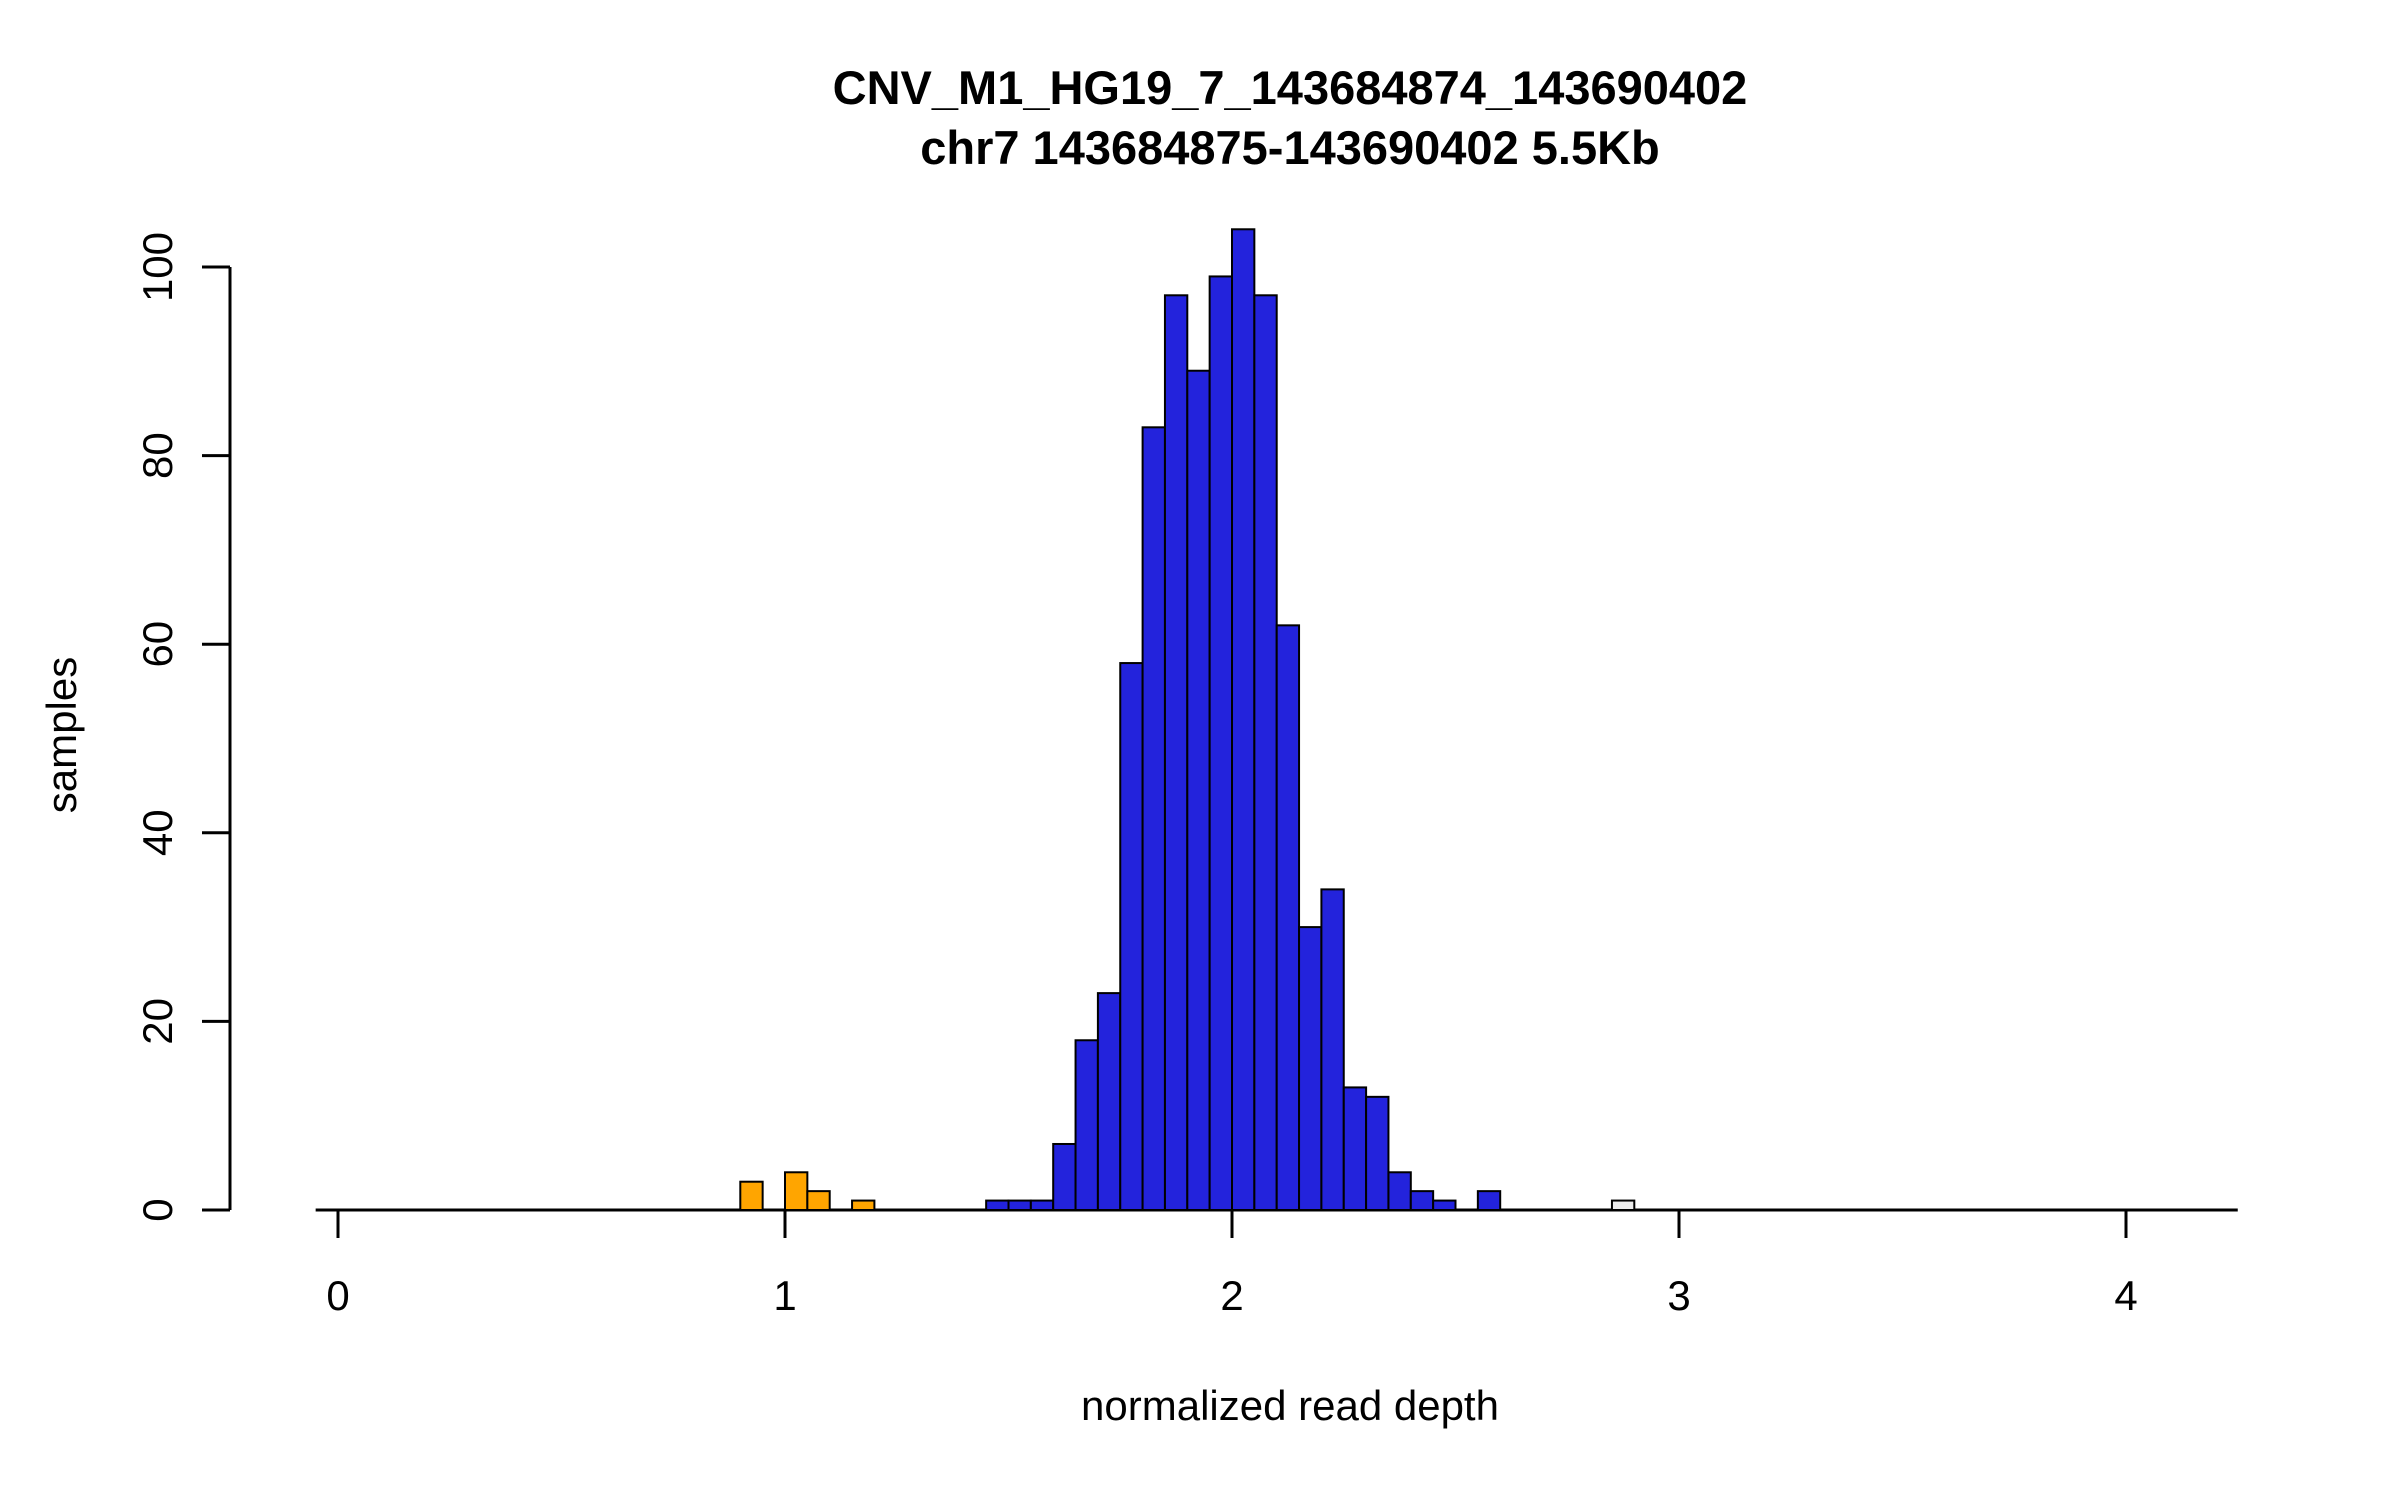 This screenshot has width=2400, height=1500. I want to click on y-axis-label: samples, so click(61, 735).